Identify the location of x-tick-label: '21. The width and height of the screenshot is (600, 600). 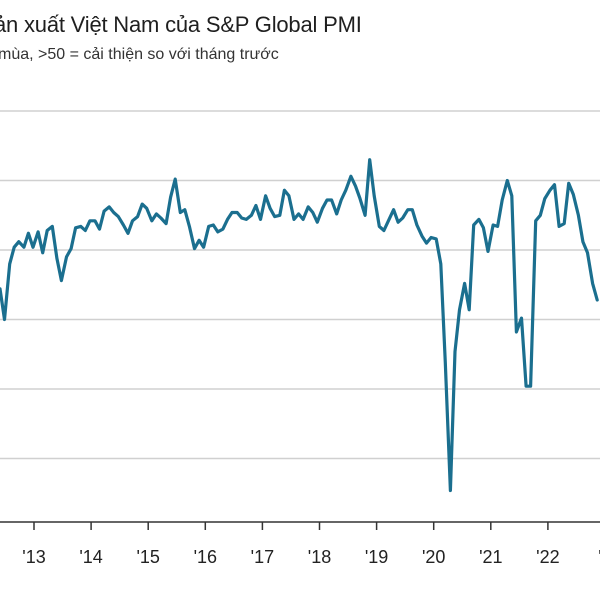
(490, 557).